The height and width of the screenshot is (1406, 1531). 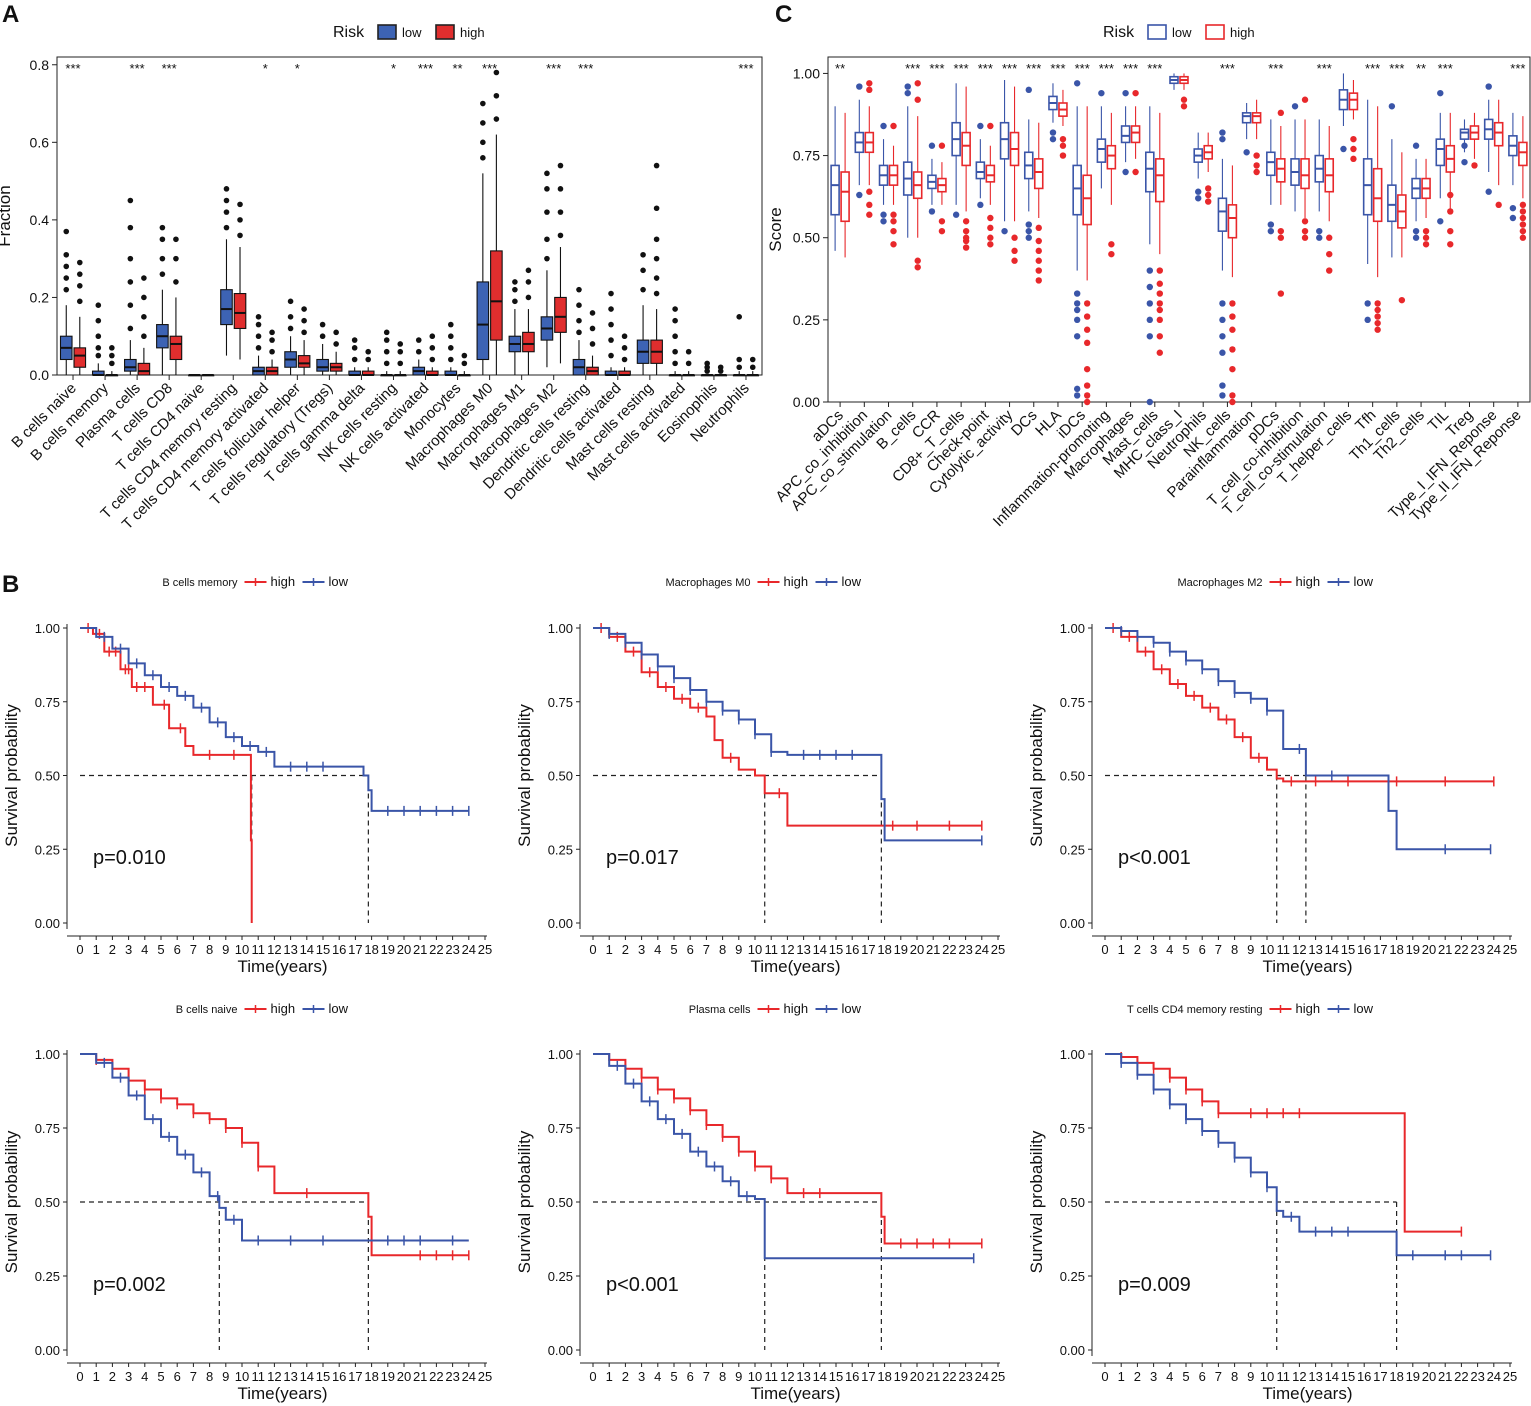 What do you see at coordinates (868, 1376) in the screenshot?
I see `x-tick-label: 17` at bounding box center [868, 1376].